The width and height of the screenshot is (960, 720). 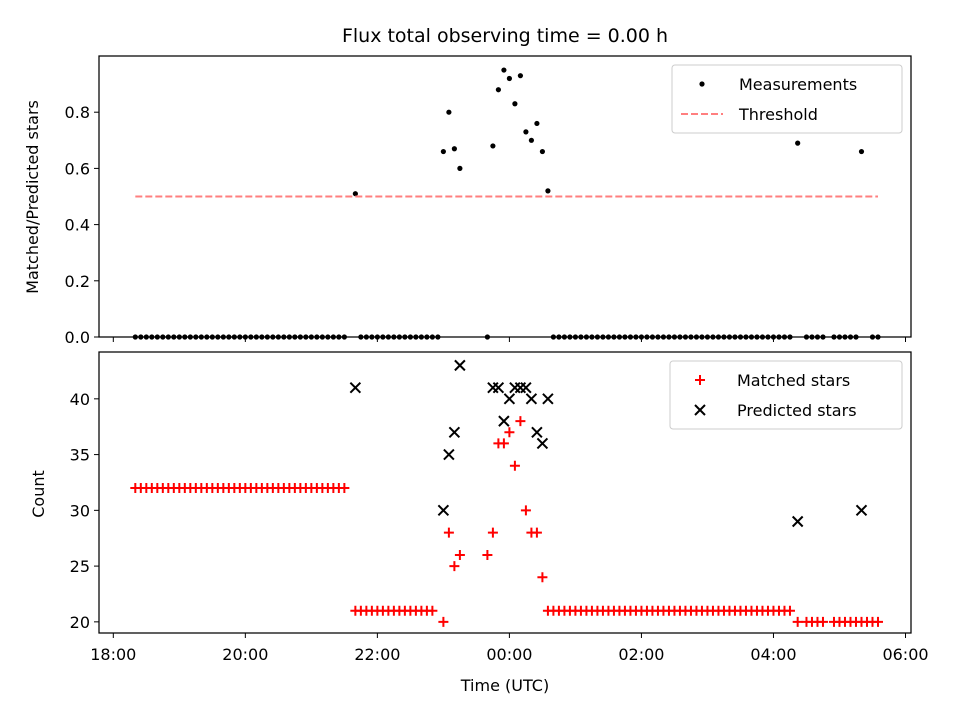 I want to click on y-tick-label: 0.4, so click(x=77, y=225).